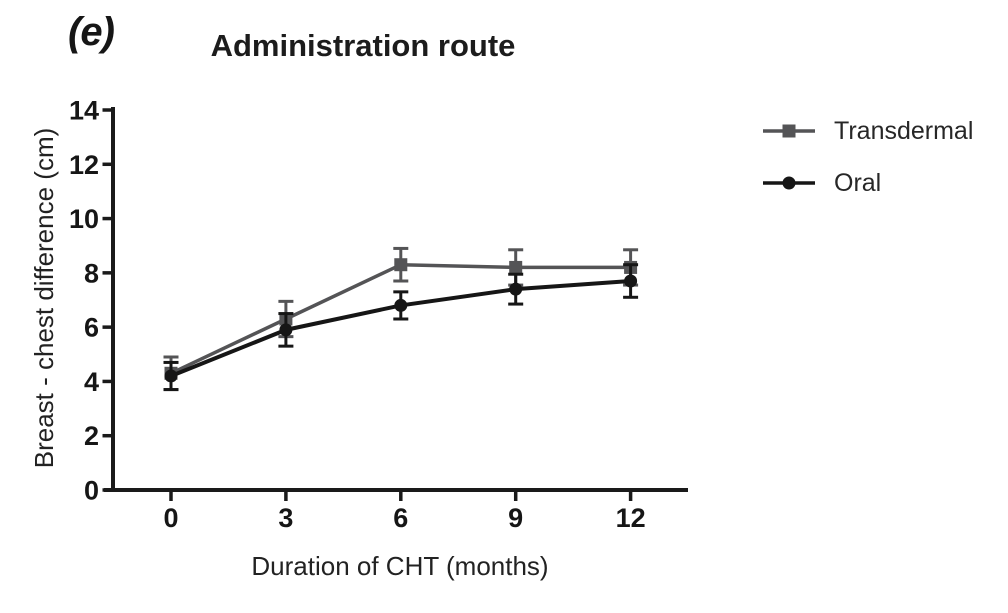 Image resolution: width=1008 pixels, height=613 pixels. What do you see at coordinates (515, 518) in the screenshot?
I see `x-tick-label: 9` at bounding box center [515, 518].